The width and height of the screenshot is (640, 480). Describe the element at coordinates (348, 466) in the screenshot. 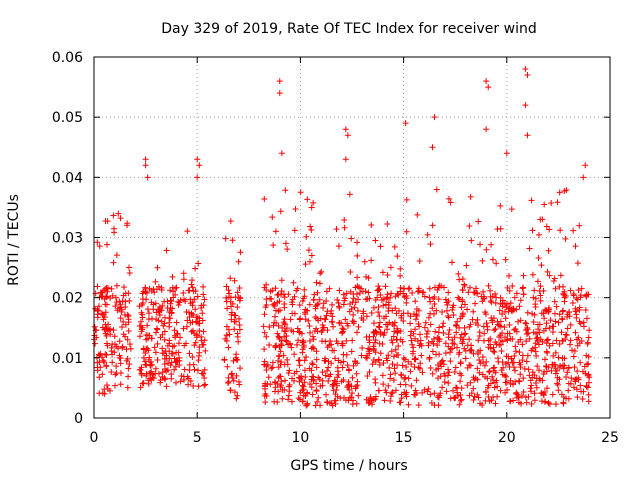

I see `x-axis-label: GPS time / hours` at that location.